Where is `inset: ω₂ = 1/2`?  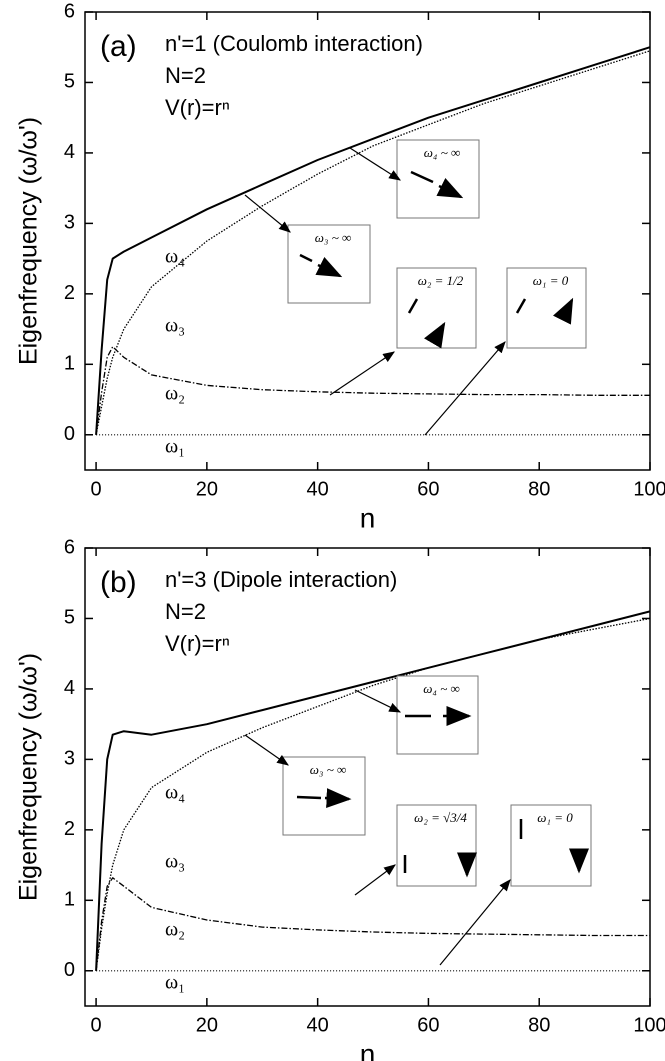
inset: ω₂ = 1/2 is located at coordinates (436, 307).